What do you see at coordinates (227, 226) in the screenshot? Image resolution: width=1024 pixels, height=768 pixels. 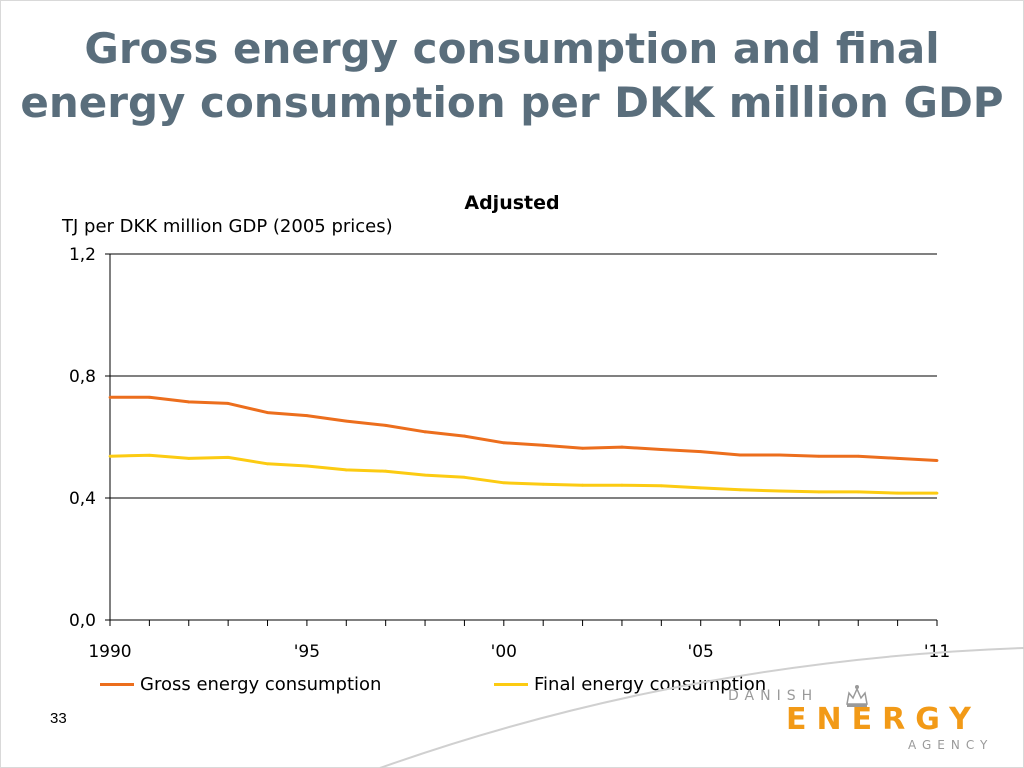 I see `y-axis-label: TJ per DKK million GDP (2005 prices)` at bounding box center [227, 226].